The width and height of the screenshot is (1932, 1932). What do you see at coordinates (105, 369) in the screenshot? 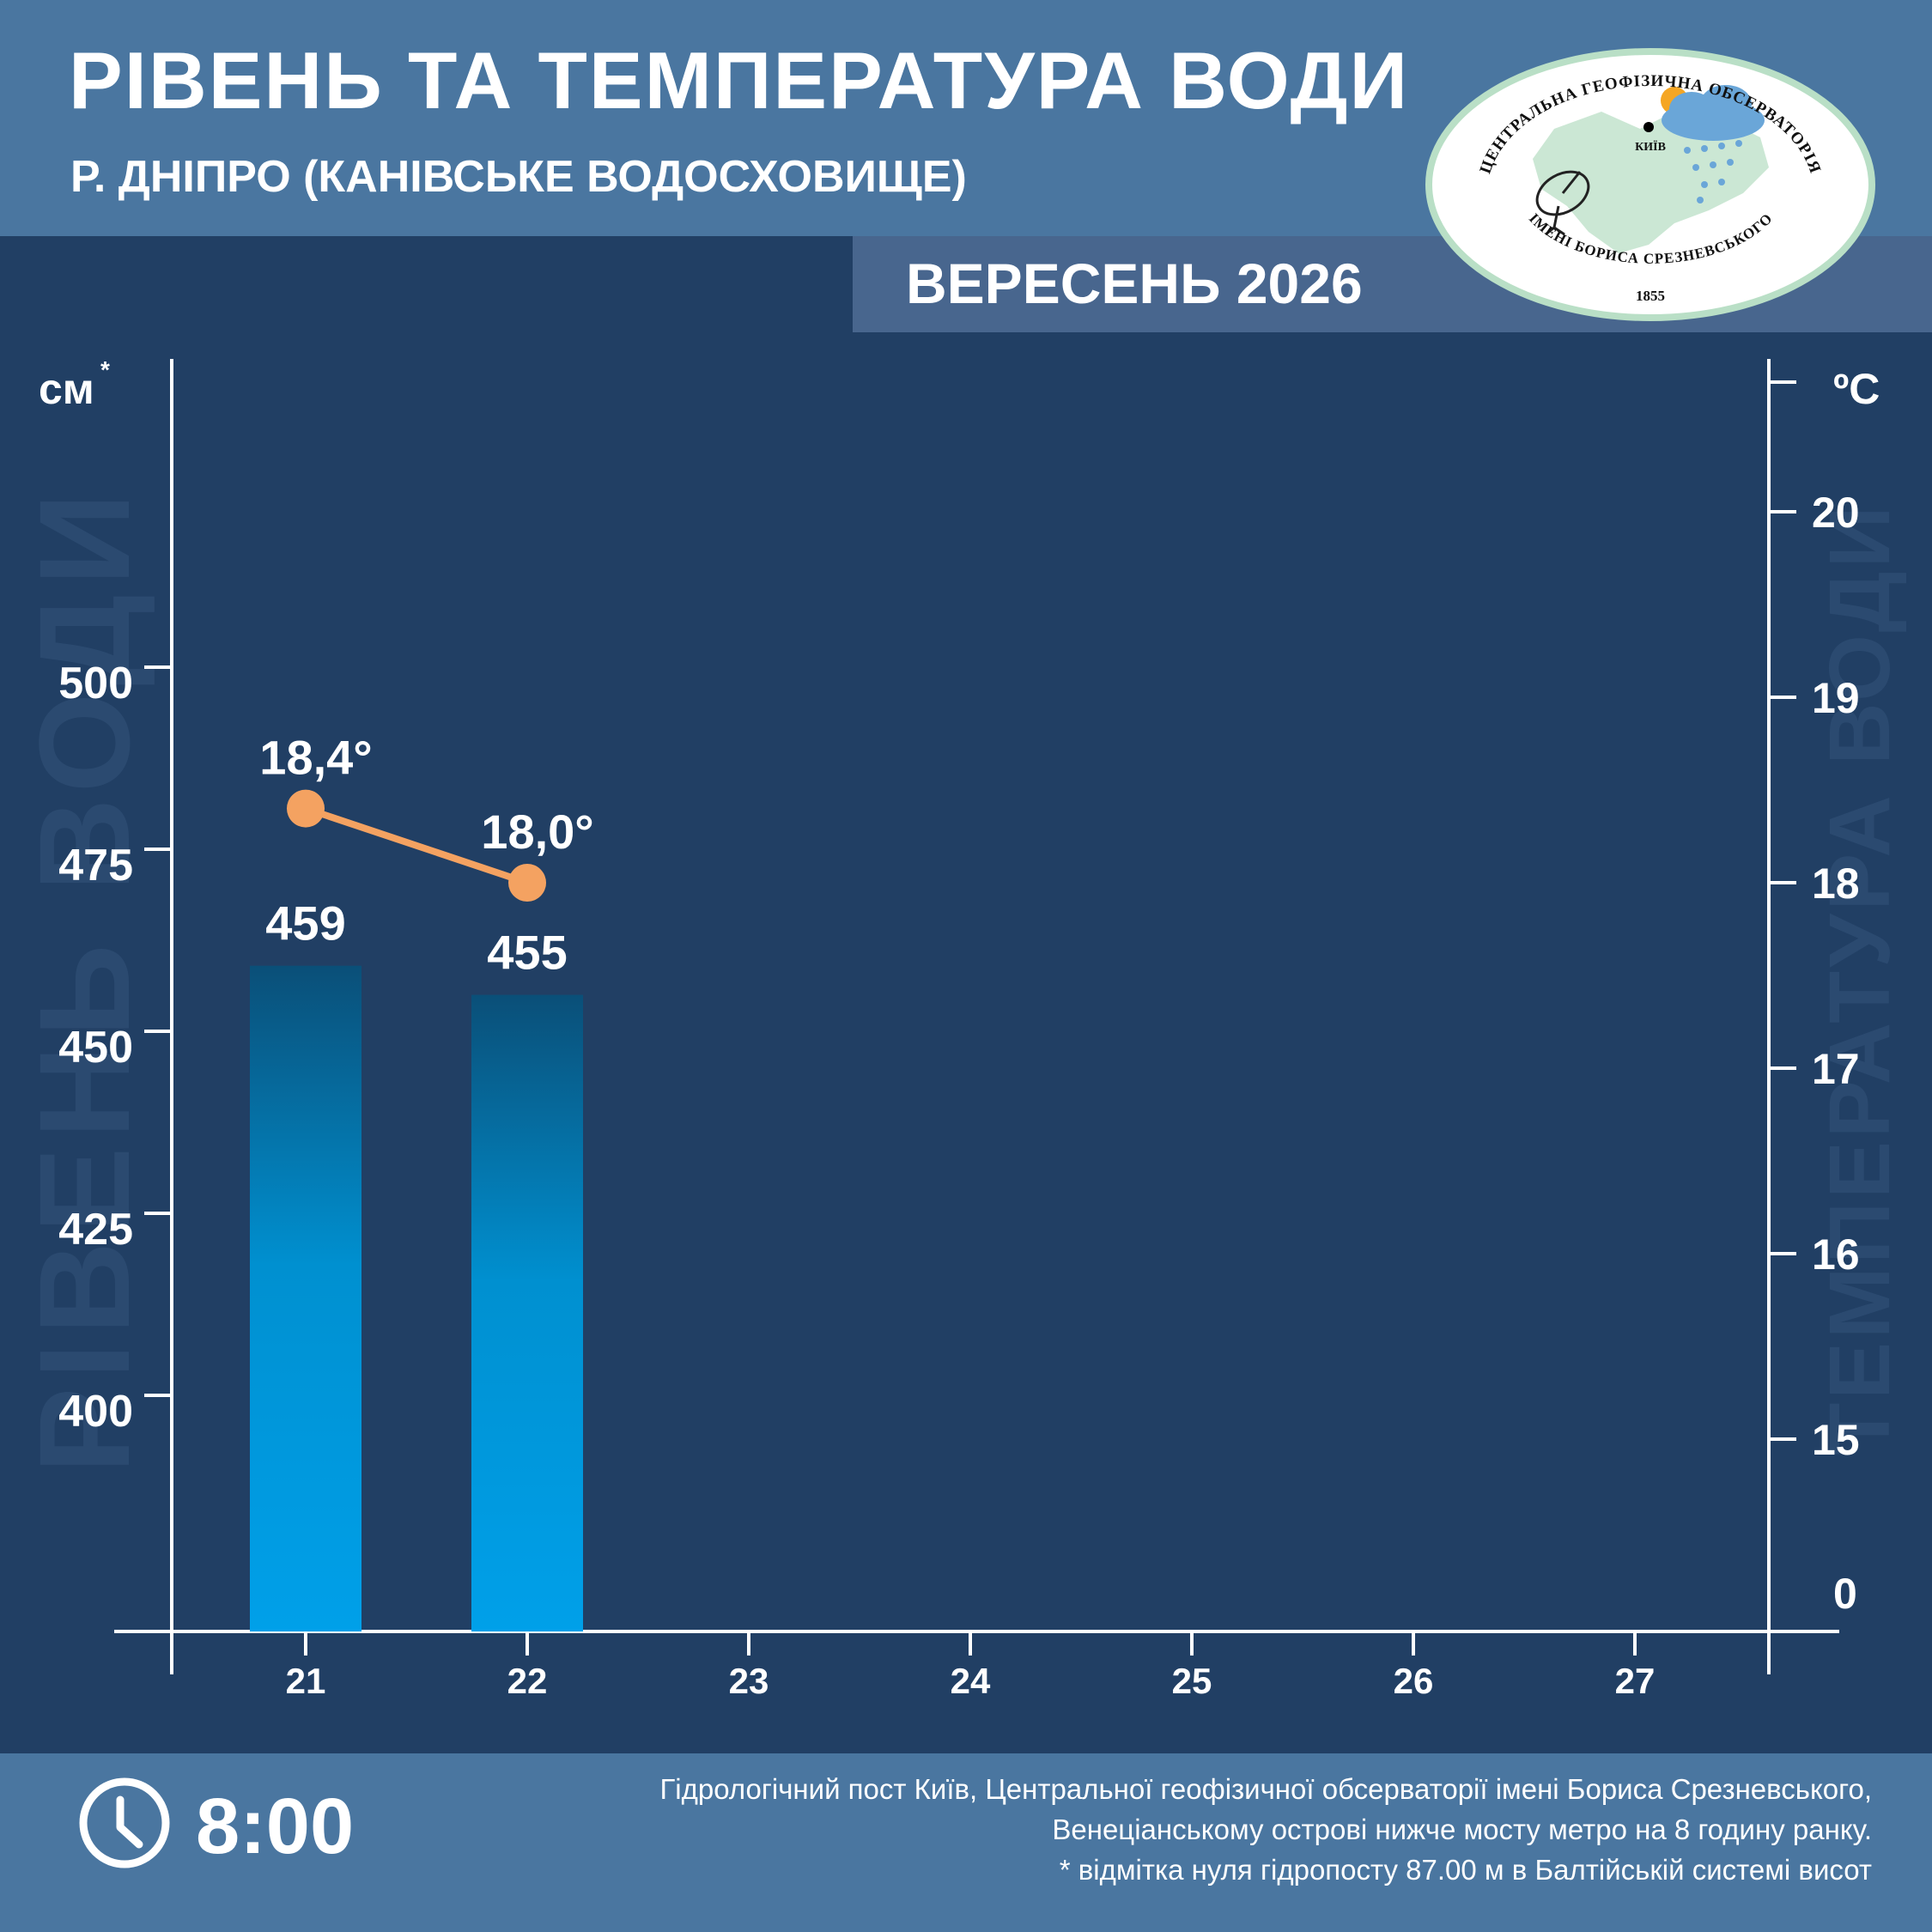
I see `left-axis-unit-mark: *` at bounding box center [105, 369].